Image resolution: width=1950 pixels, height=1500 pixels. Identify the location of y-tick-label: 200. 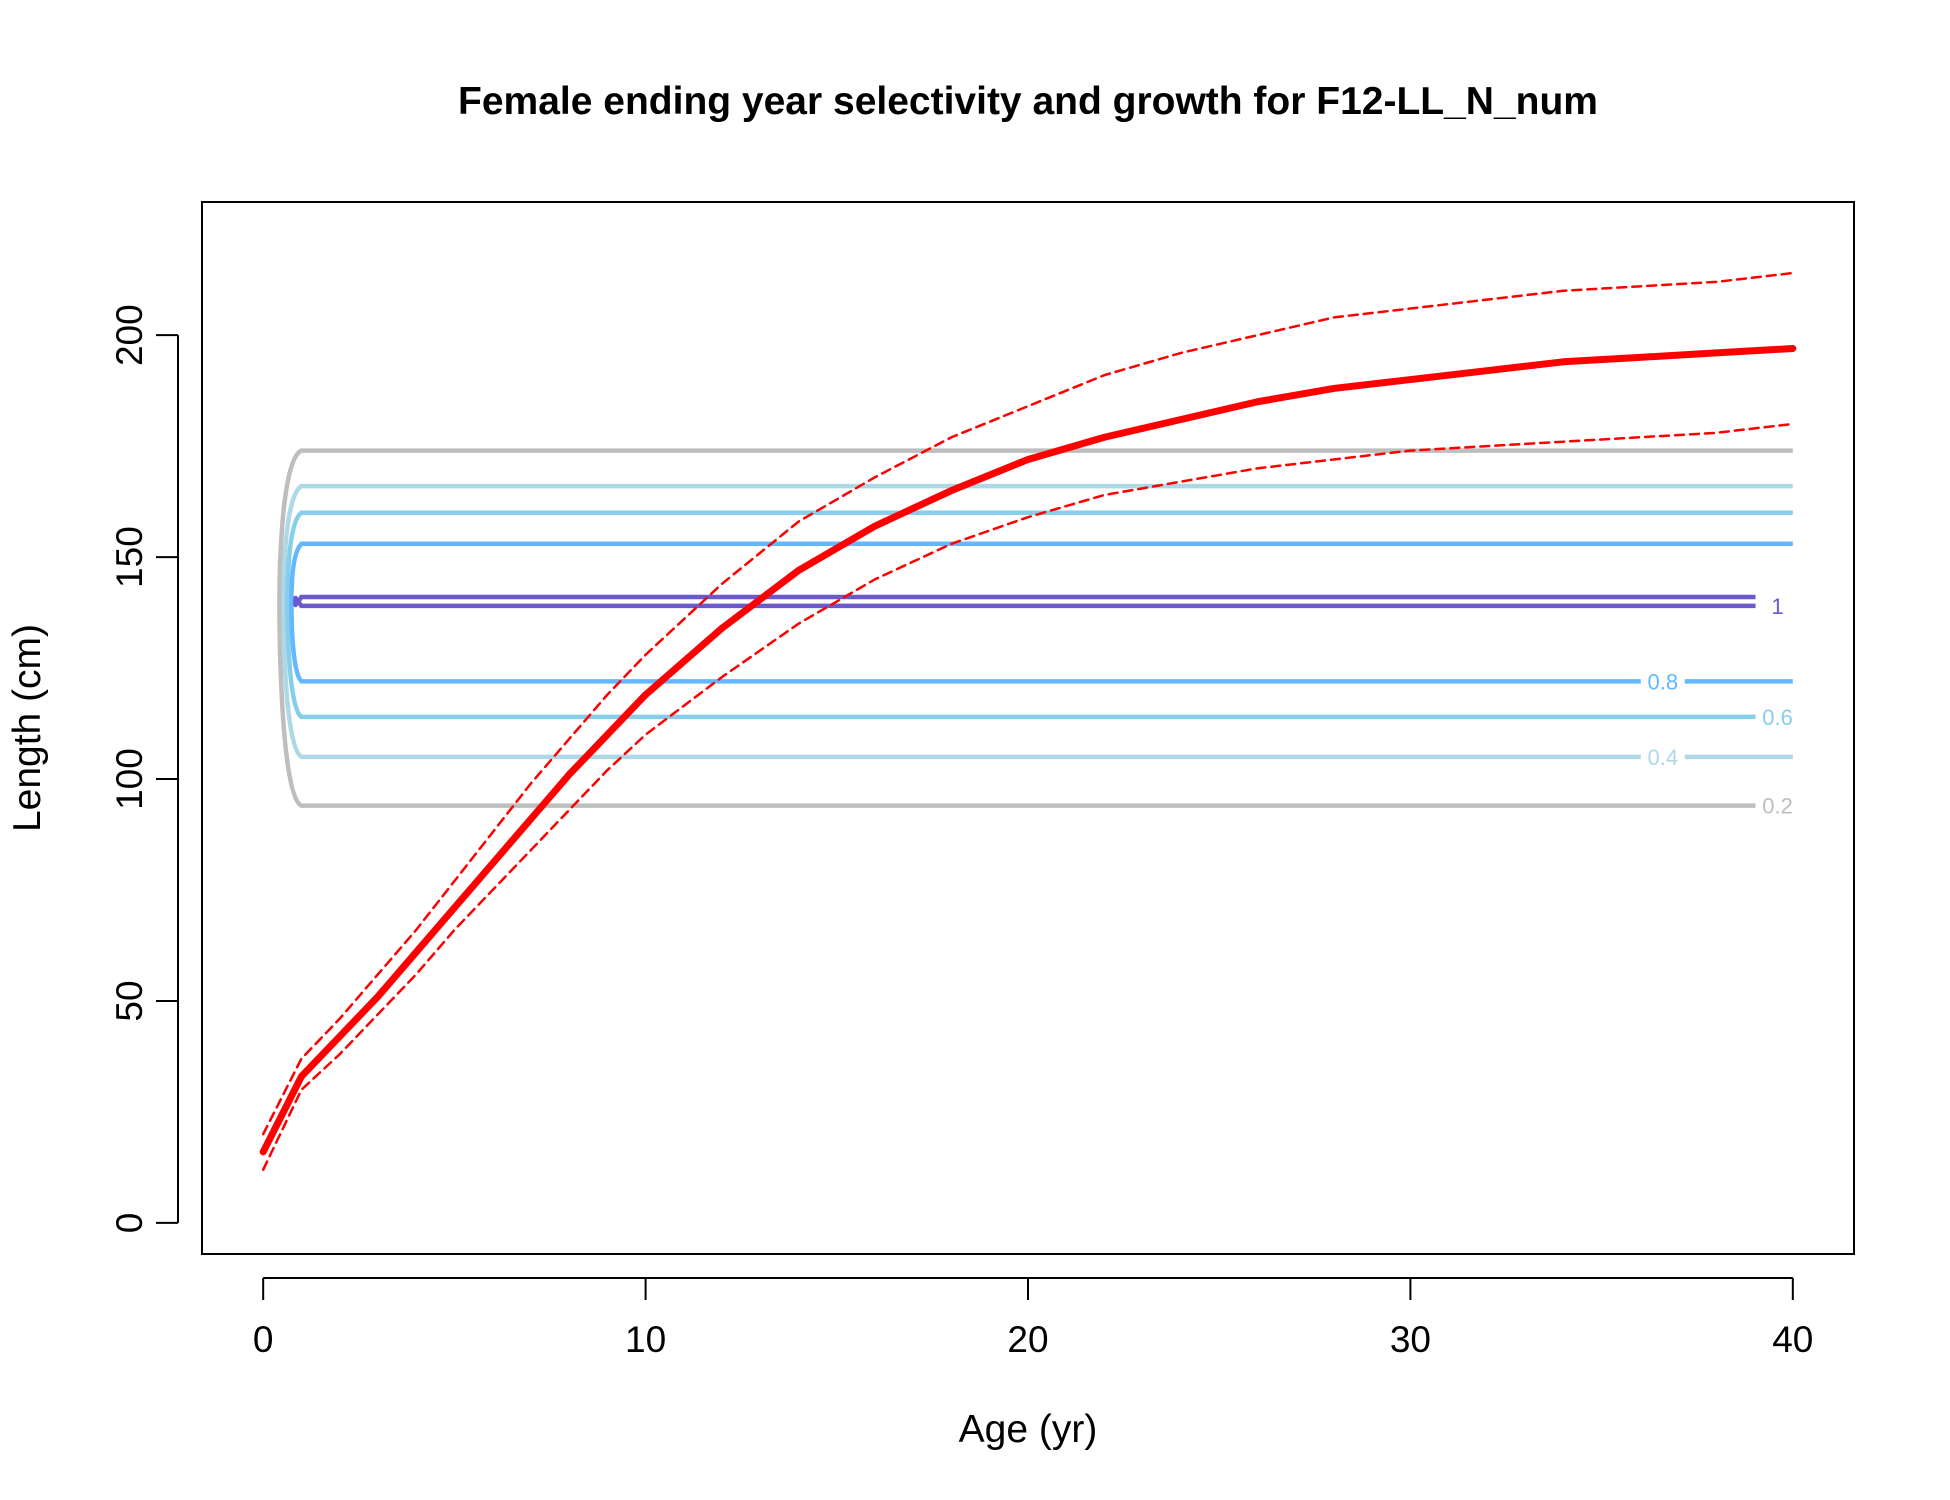
(129, 335).